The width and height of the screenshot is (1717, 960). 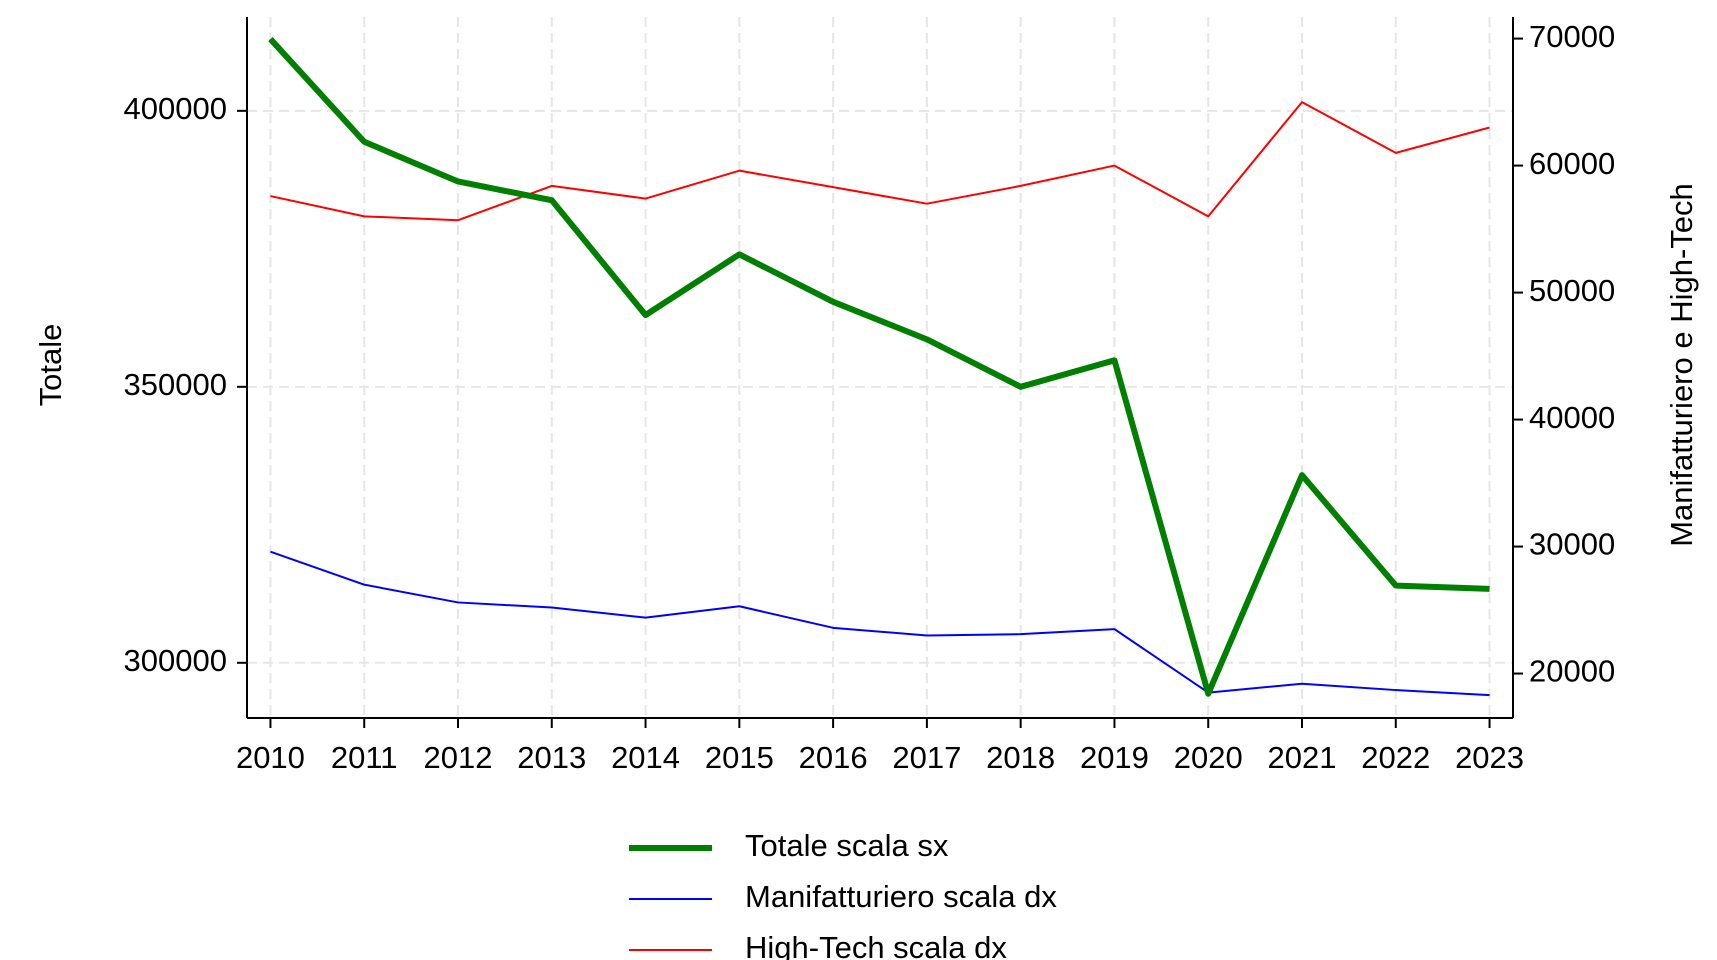 I want to click on legend-label: Manifatturiero scala dx, so click(x=901, y=896).